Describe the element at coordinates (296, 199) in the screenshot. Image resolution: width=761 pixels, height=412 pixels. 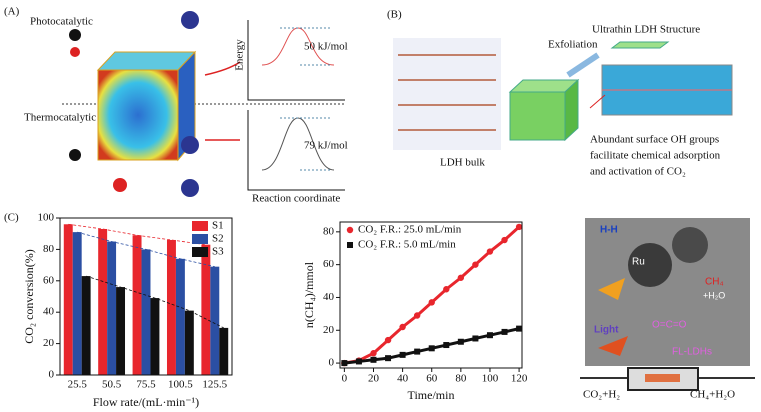
I see `axis-label: Reaction coordinate` at that location.